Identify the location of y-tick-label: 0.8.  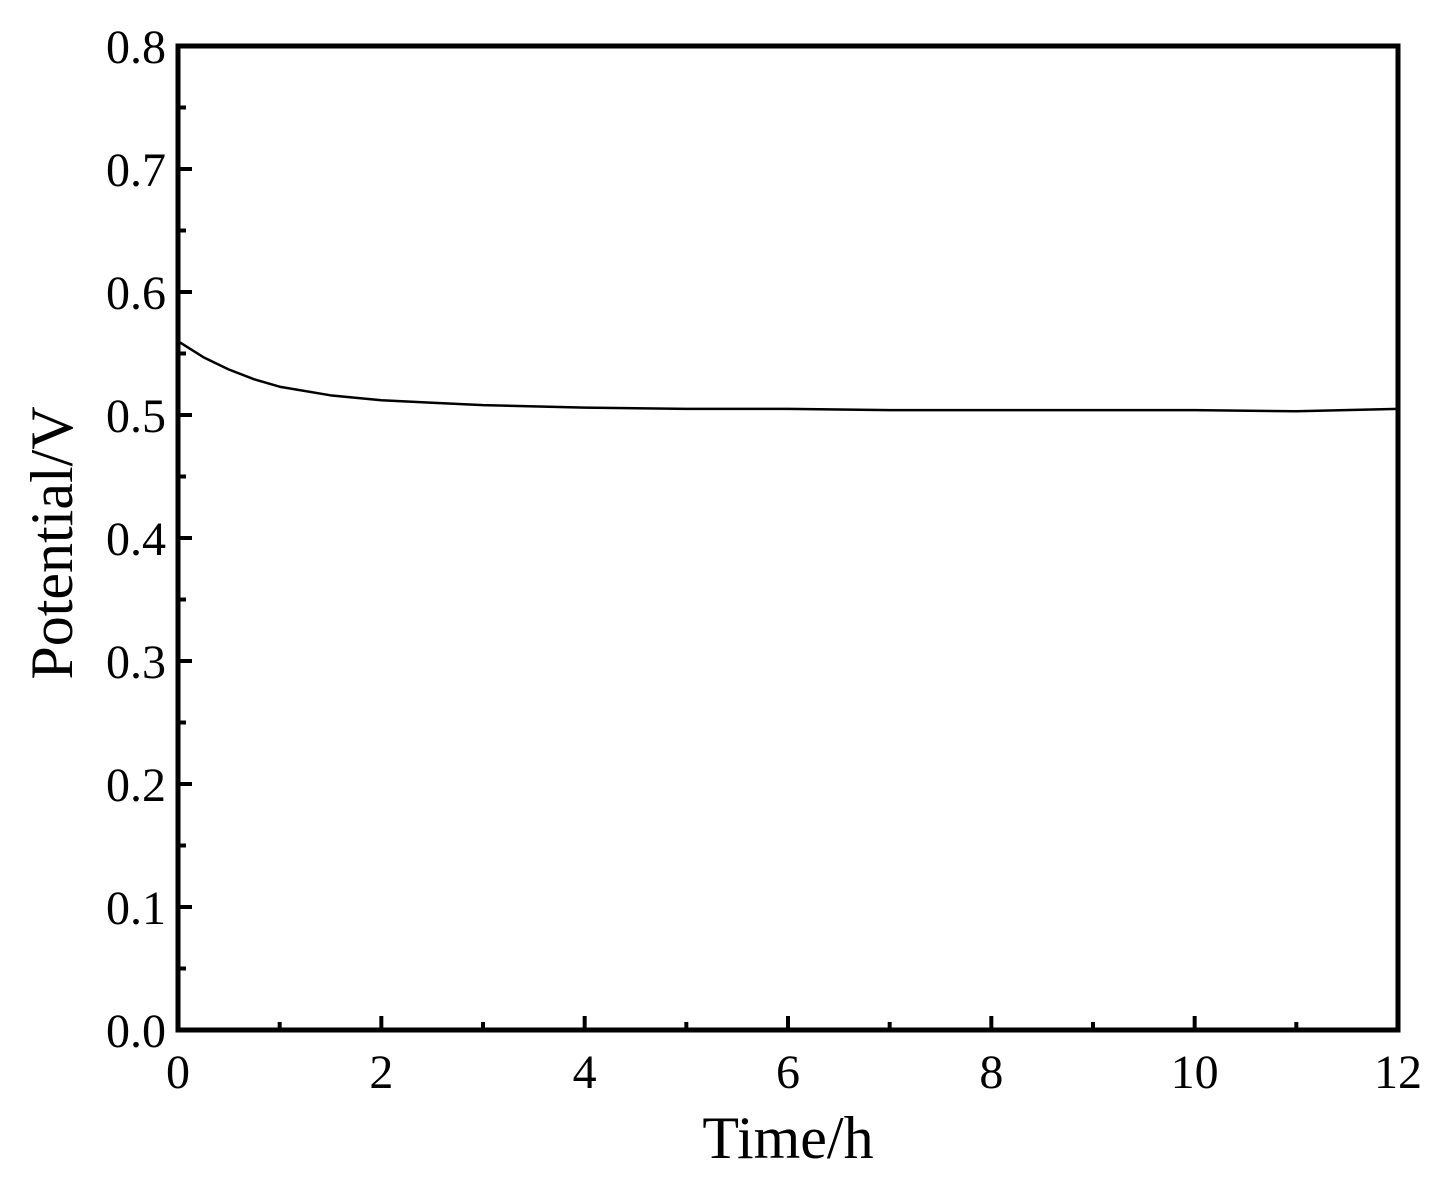
(136, 47).